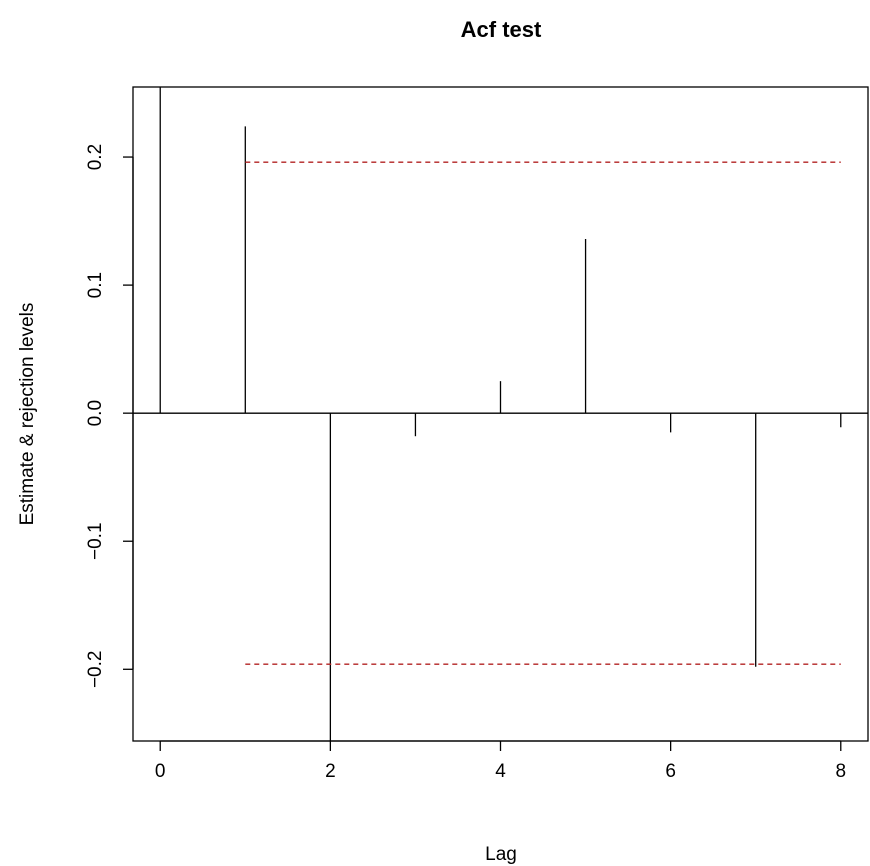 The image size is (870, 866). What do you see at coordinates (330, 771) in the screenshot?
I see `x-tick-label: 2` at bounding box center [330, 771].